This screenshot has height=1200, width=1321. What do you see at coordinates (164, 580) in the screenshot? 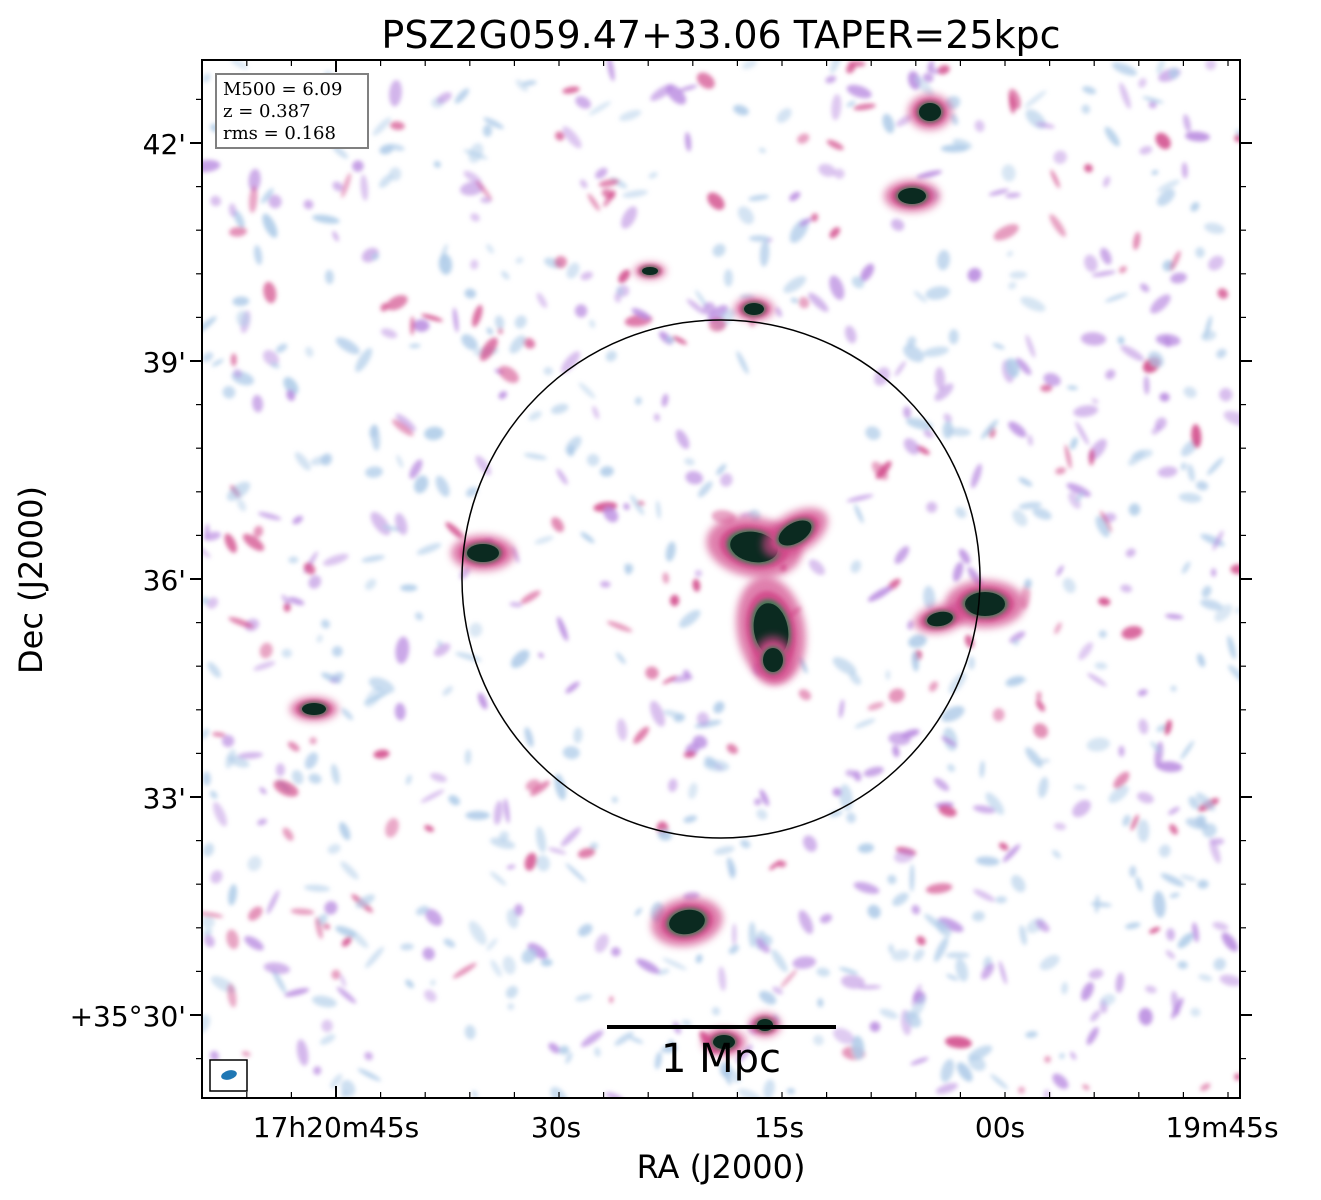
I see `y-tick-label: 36'` at bounding box center [164, 580].